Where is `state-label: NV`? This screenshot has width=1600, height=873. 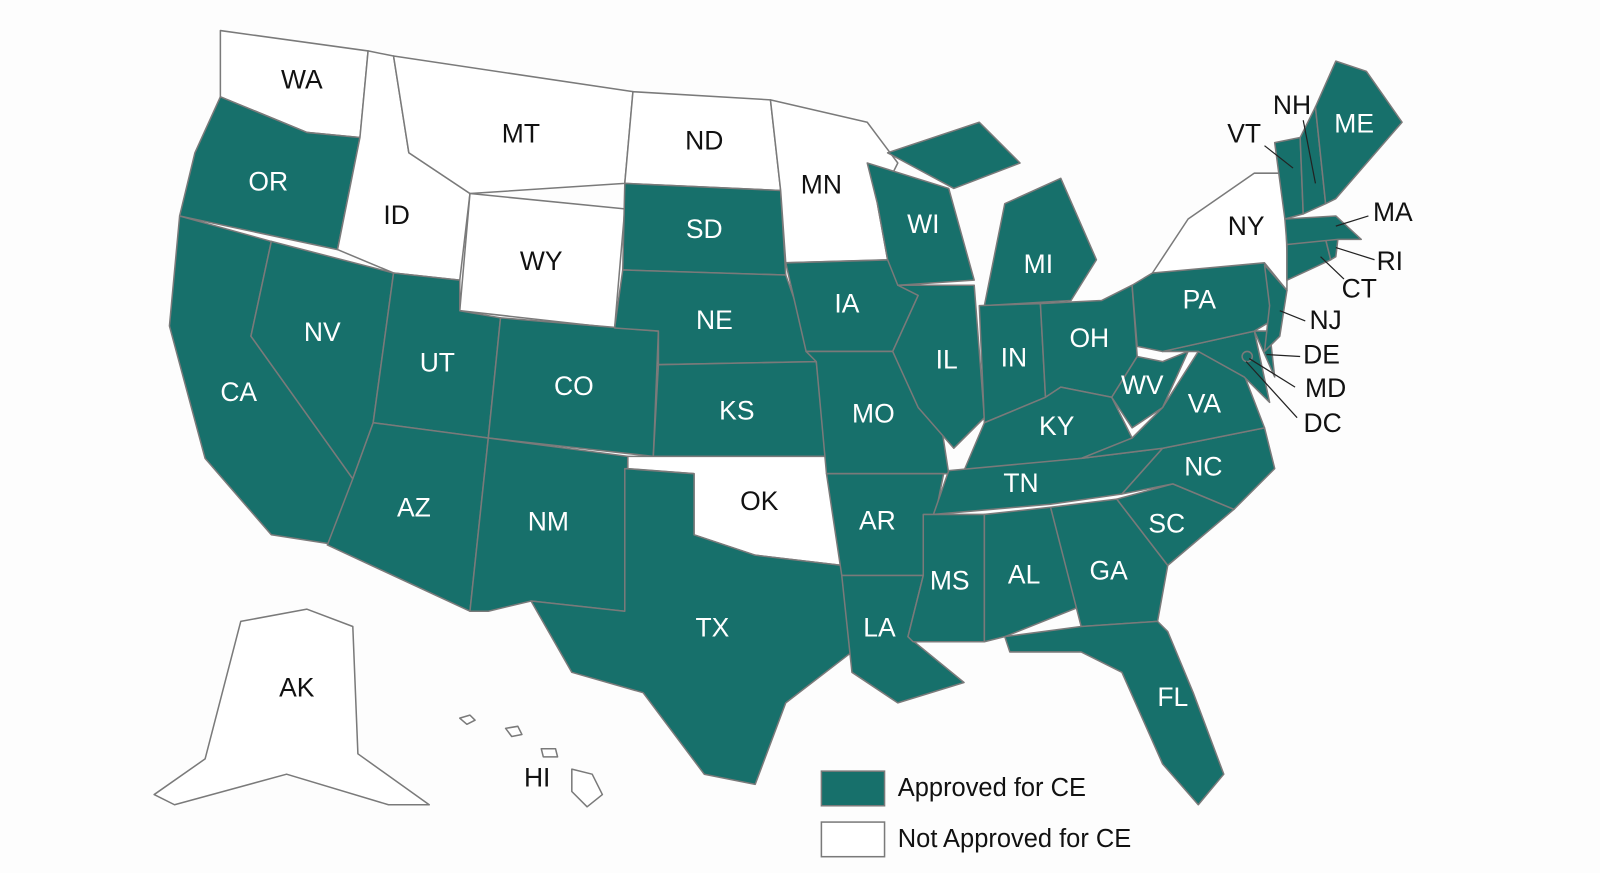 state-label: NV is located at coordinates (322, 332).